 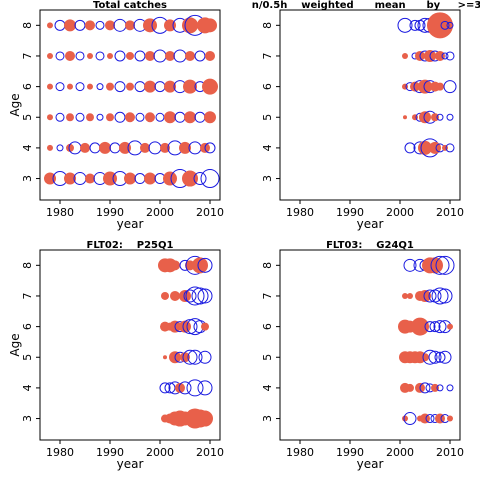 What do you see at coordinates (450, 212) in the screenshot?
I see `x-tick-label: 2010` at bounding box center [450, 212].